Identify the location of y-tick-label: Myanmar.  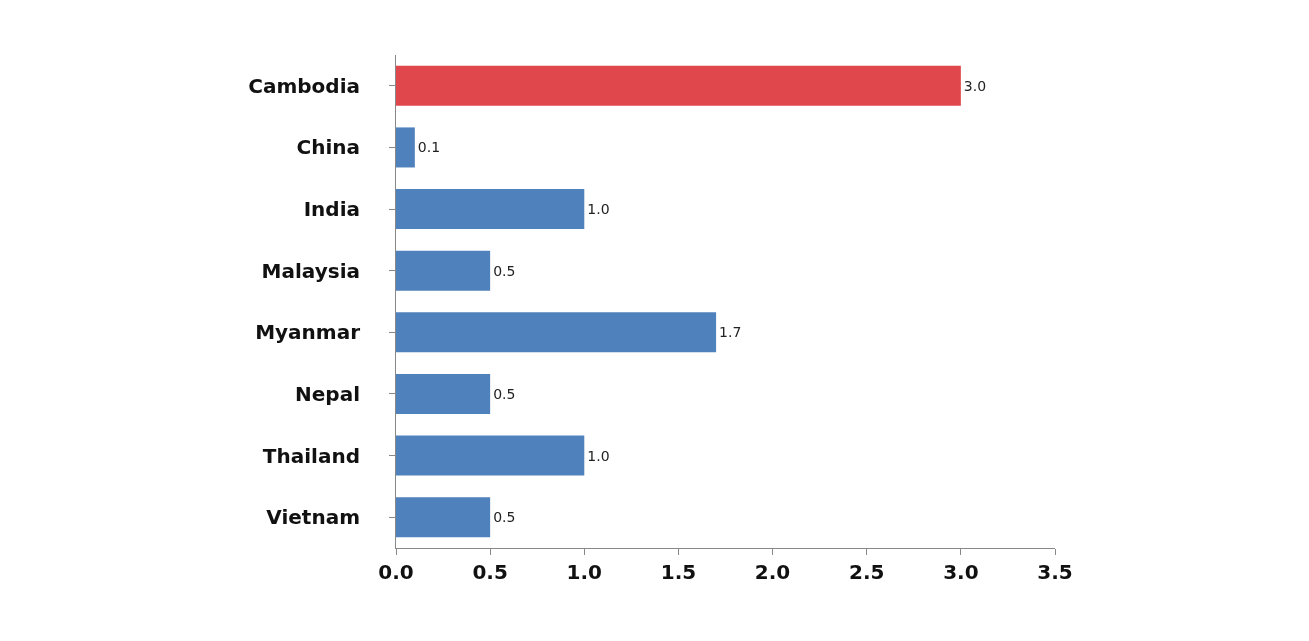
(308, 332).